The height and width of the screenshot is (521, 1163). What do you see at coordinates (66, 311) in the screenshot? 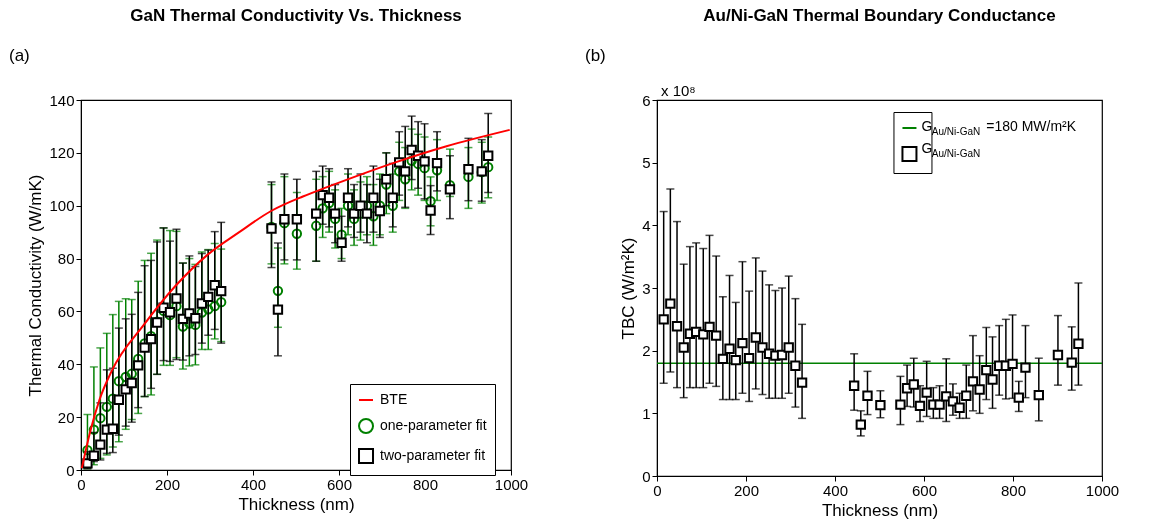
I see `y-tick-label: 60` at bounding box center [66, 311].